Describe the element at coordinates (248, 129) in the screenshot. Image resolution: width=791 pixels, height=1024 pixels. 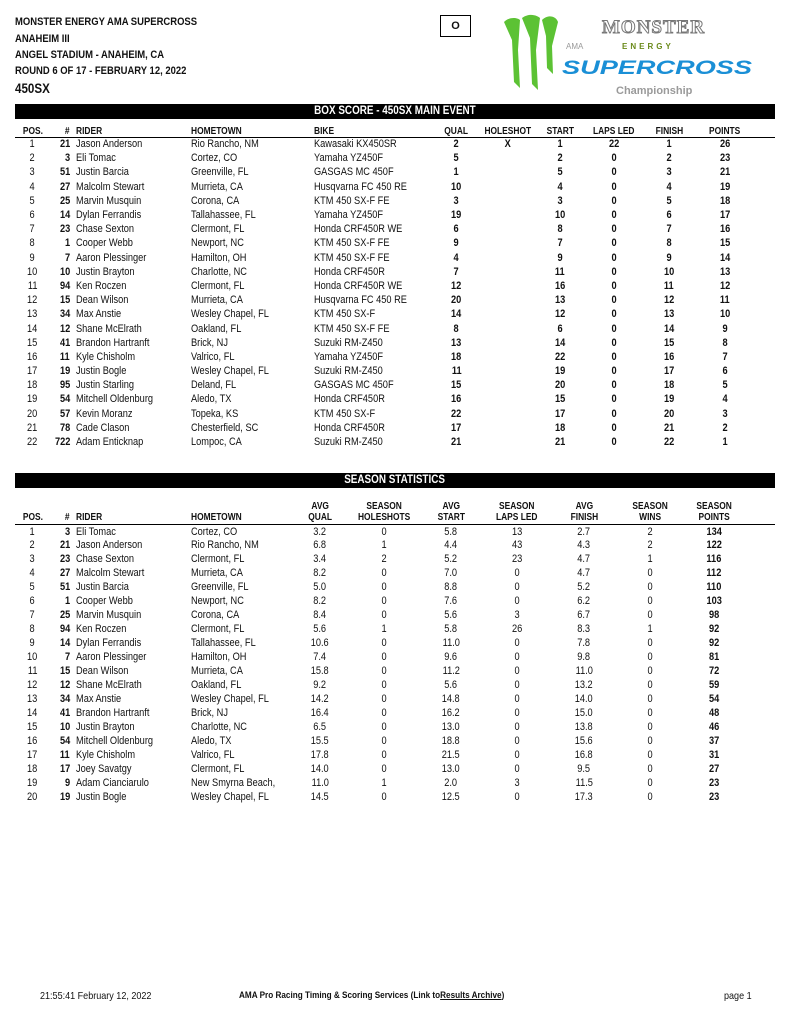
I see `column-header: HOMETOWN` at that location.